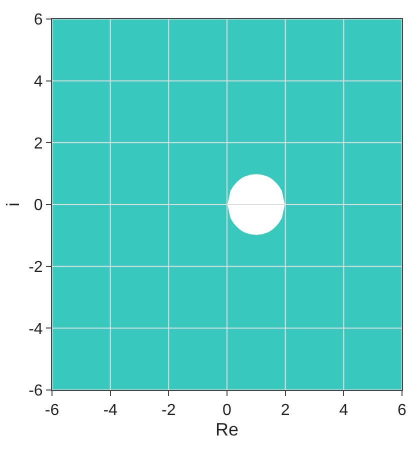  I want to click on x-tick-label: 4, so click(343, 411).